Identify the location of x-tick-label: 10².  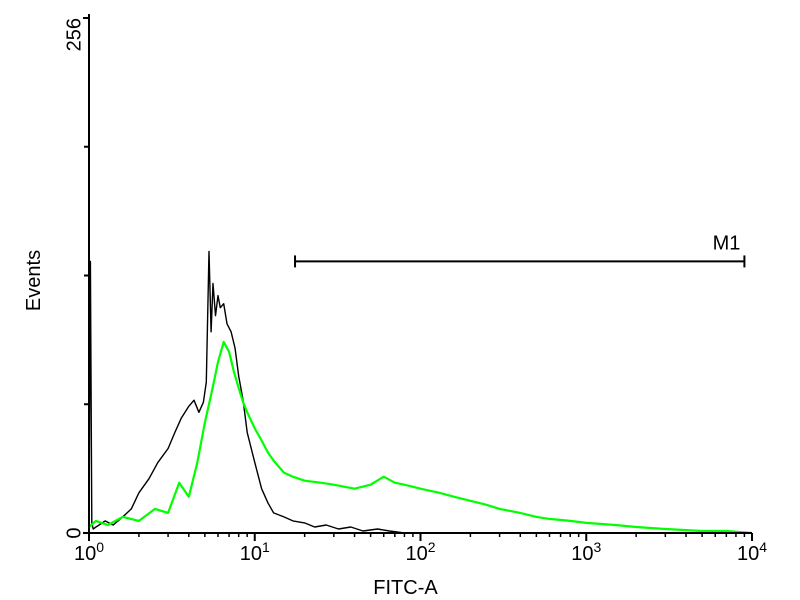
(420, 552).